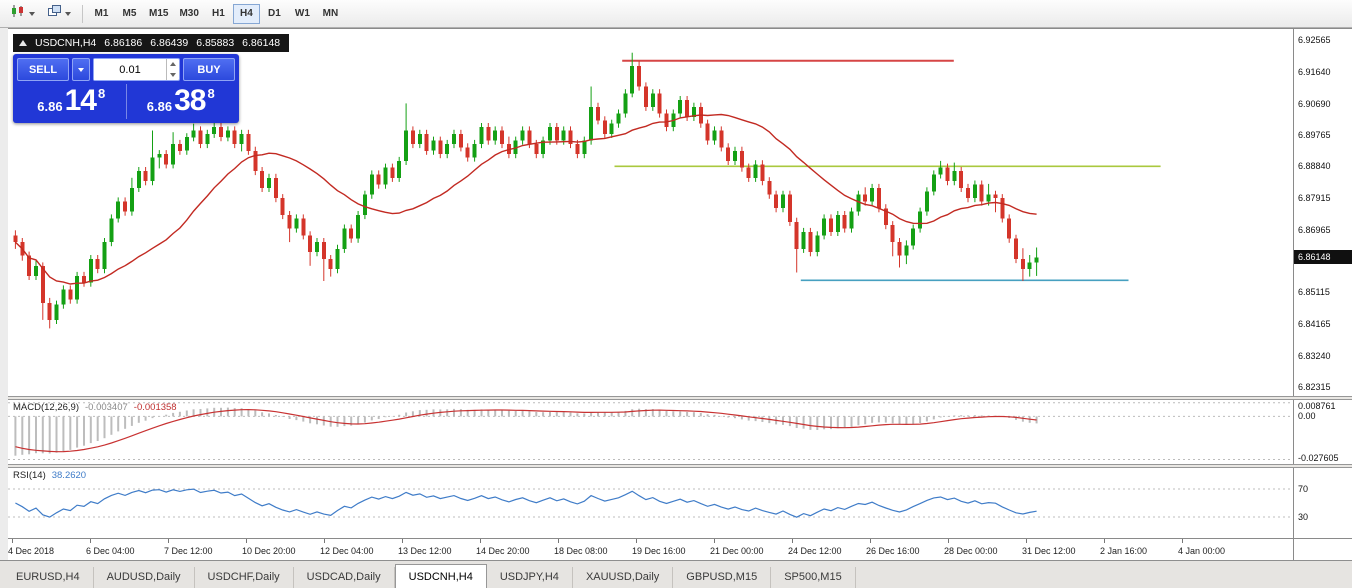 This screenshot has width=1352, height=588. What do you see at coordinates (1314, 135) in the screenshot?
I see `price-axis-label: 6.89765` at bounding box center [1314, 135].